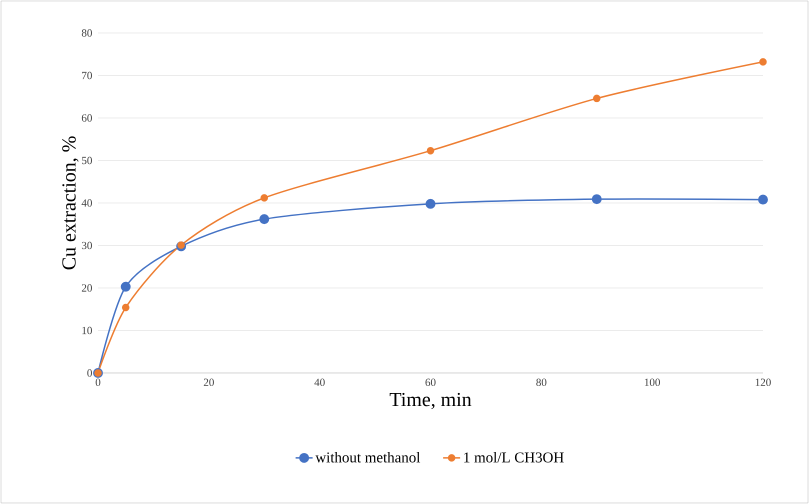 Image resolution: width=809 pixels, height=504 pixels. What do you see at coordinates (763, 382) in the screenshot?
I see `x-tick-label: 120` at bounding box center [763, 382].